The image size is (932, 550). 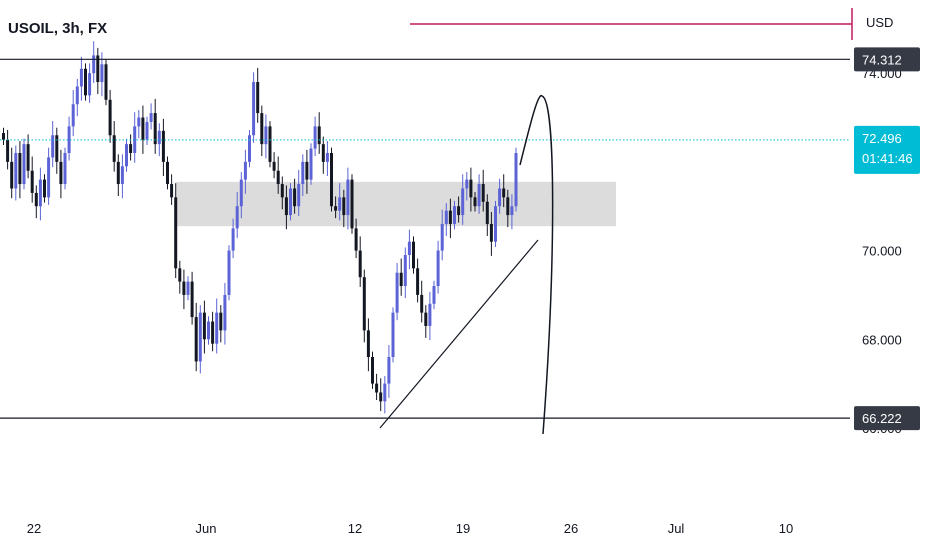 What do you see at coordinates (536, 265) in the screenshot?
I see `projection-curve` at bounding box center [536, 265].